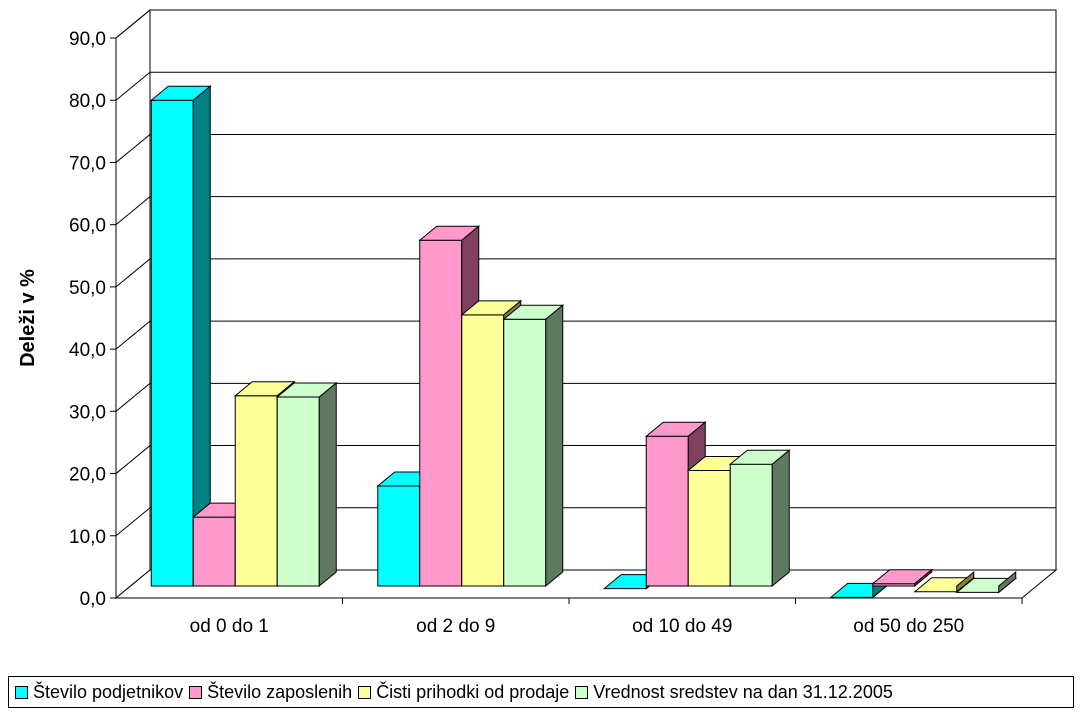 This screenshot has width=1085, height=717. I want to click on x-tick-label: od 50 do 250, so click(908, 626).